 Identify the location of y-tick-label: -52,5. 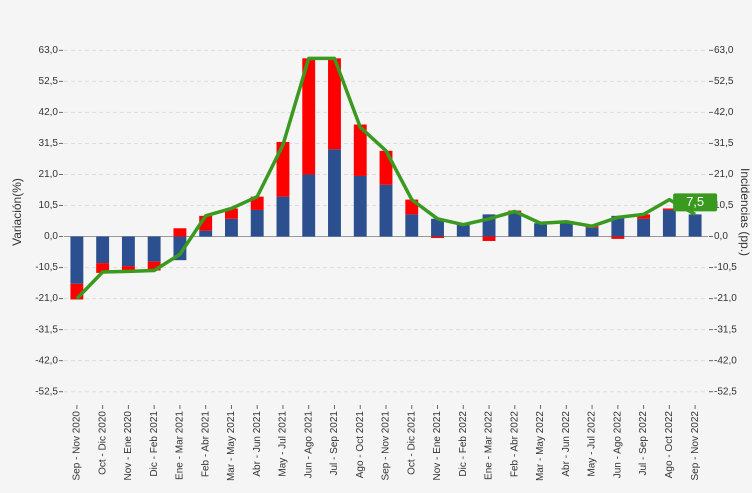
(46, 391).